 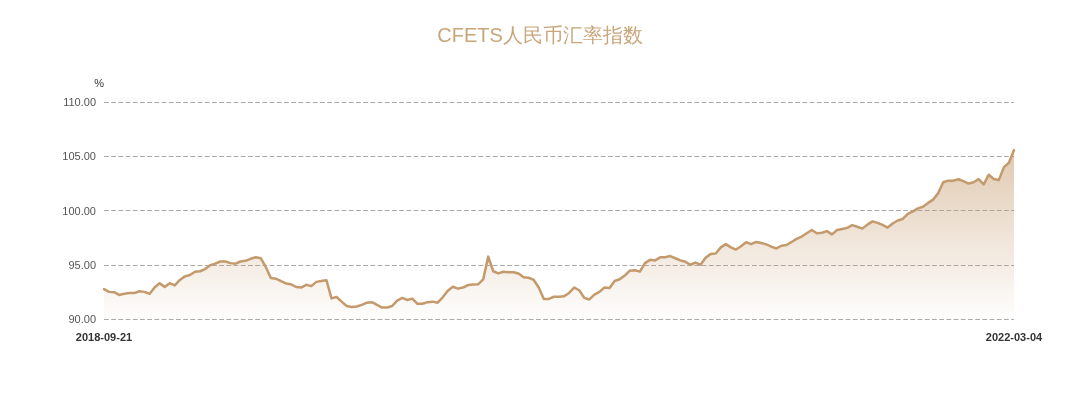 What do you see at coordinates (1014, 336) in the screenshot?
I see `x-tick-label: 2022-03-04` at bounding box center [1014, 336].